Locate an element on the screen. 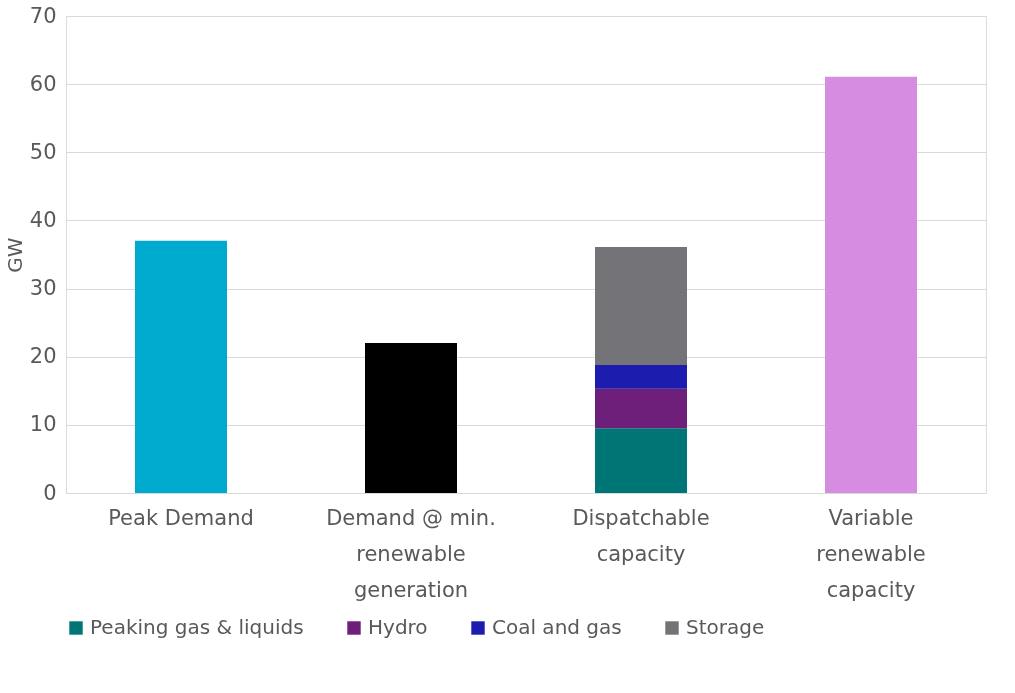 This screenshot has width=1015, height=693. x-tick-label: Demand @ min. renewable generation is located at coordinates (411, 553).